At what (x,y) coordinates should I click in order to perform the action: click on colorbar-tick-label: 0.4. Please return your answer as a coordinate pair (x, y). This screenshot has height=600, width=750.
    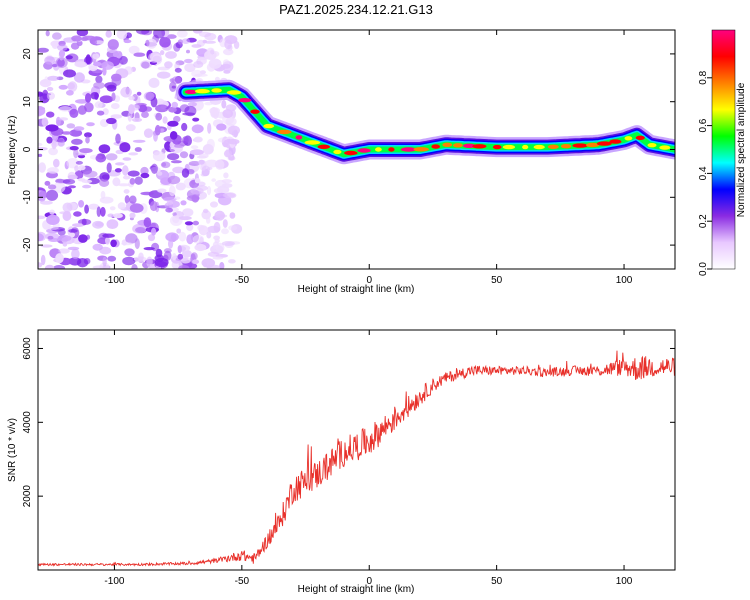
    Looking at the image, I should click on (703, 173).